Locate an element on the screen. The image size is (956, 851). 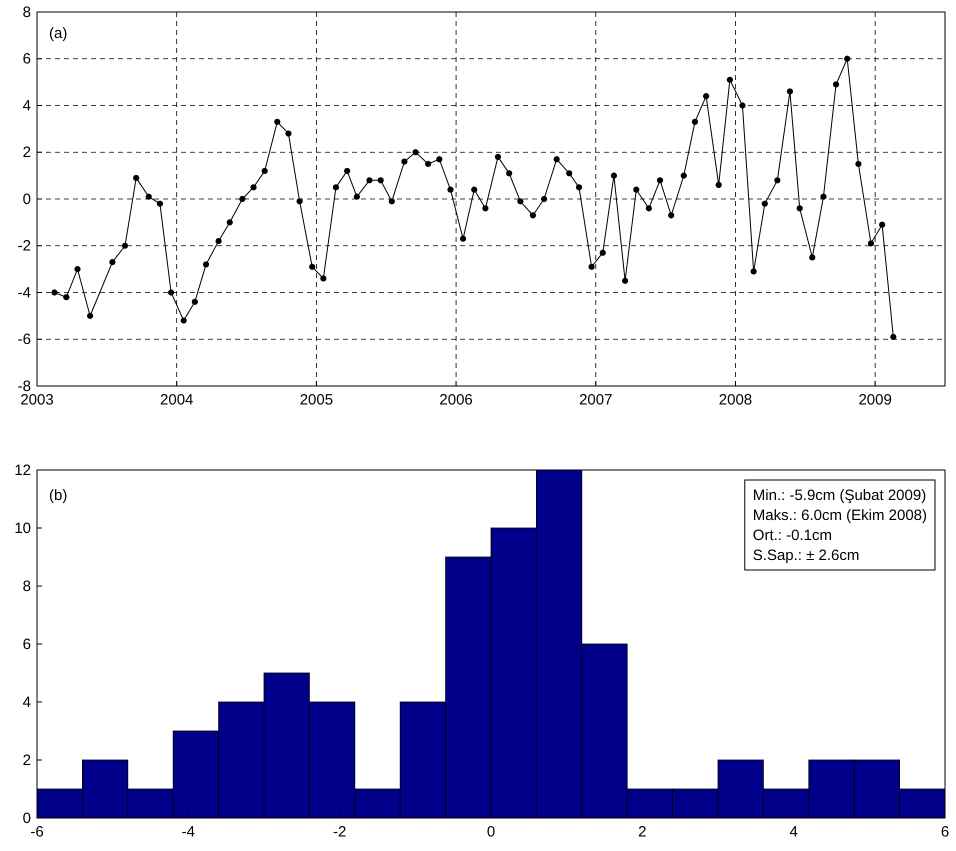
y-tick-label: 12 is located at coordinates (22, 470).